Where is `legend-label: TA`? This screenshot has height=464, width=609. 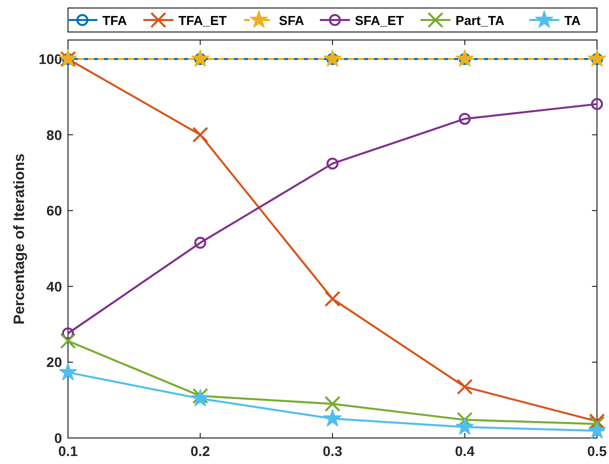 legend-label: TA is located at coordinates (573, 20).